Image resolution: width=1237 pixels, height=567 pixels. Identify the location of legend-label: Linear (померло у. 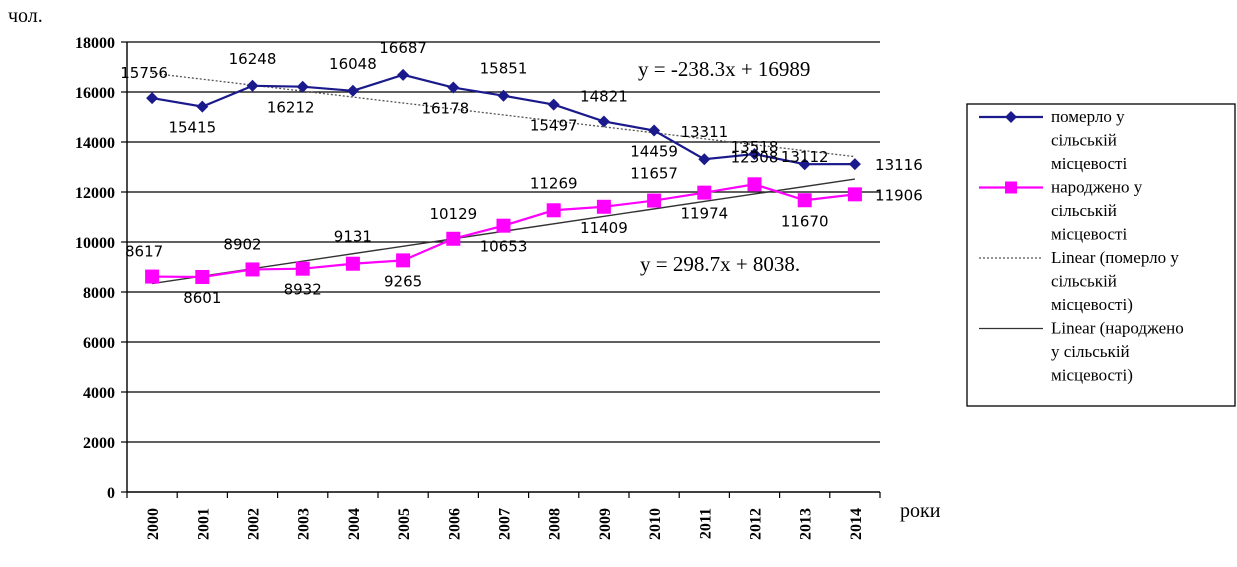
(1115, 257).